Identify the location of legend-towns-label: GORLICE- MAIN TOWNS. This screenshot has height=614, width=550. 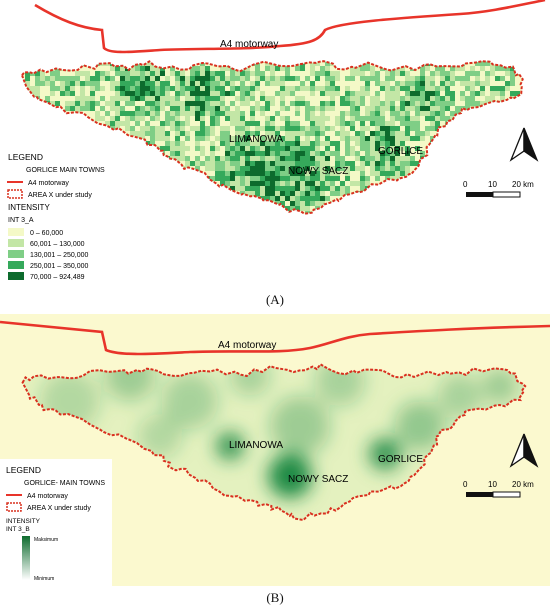
(64, 483).